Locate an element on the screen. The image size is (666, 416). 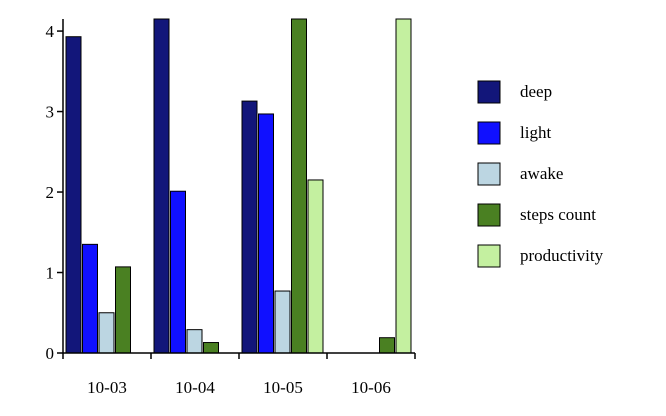
legend-swatch-productivity is located at coordinates (489, 256).